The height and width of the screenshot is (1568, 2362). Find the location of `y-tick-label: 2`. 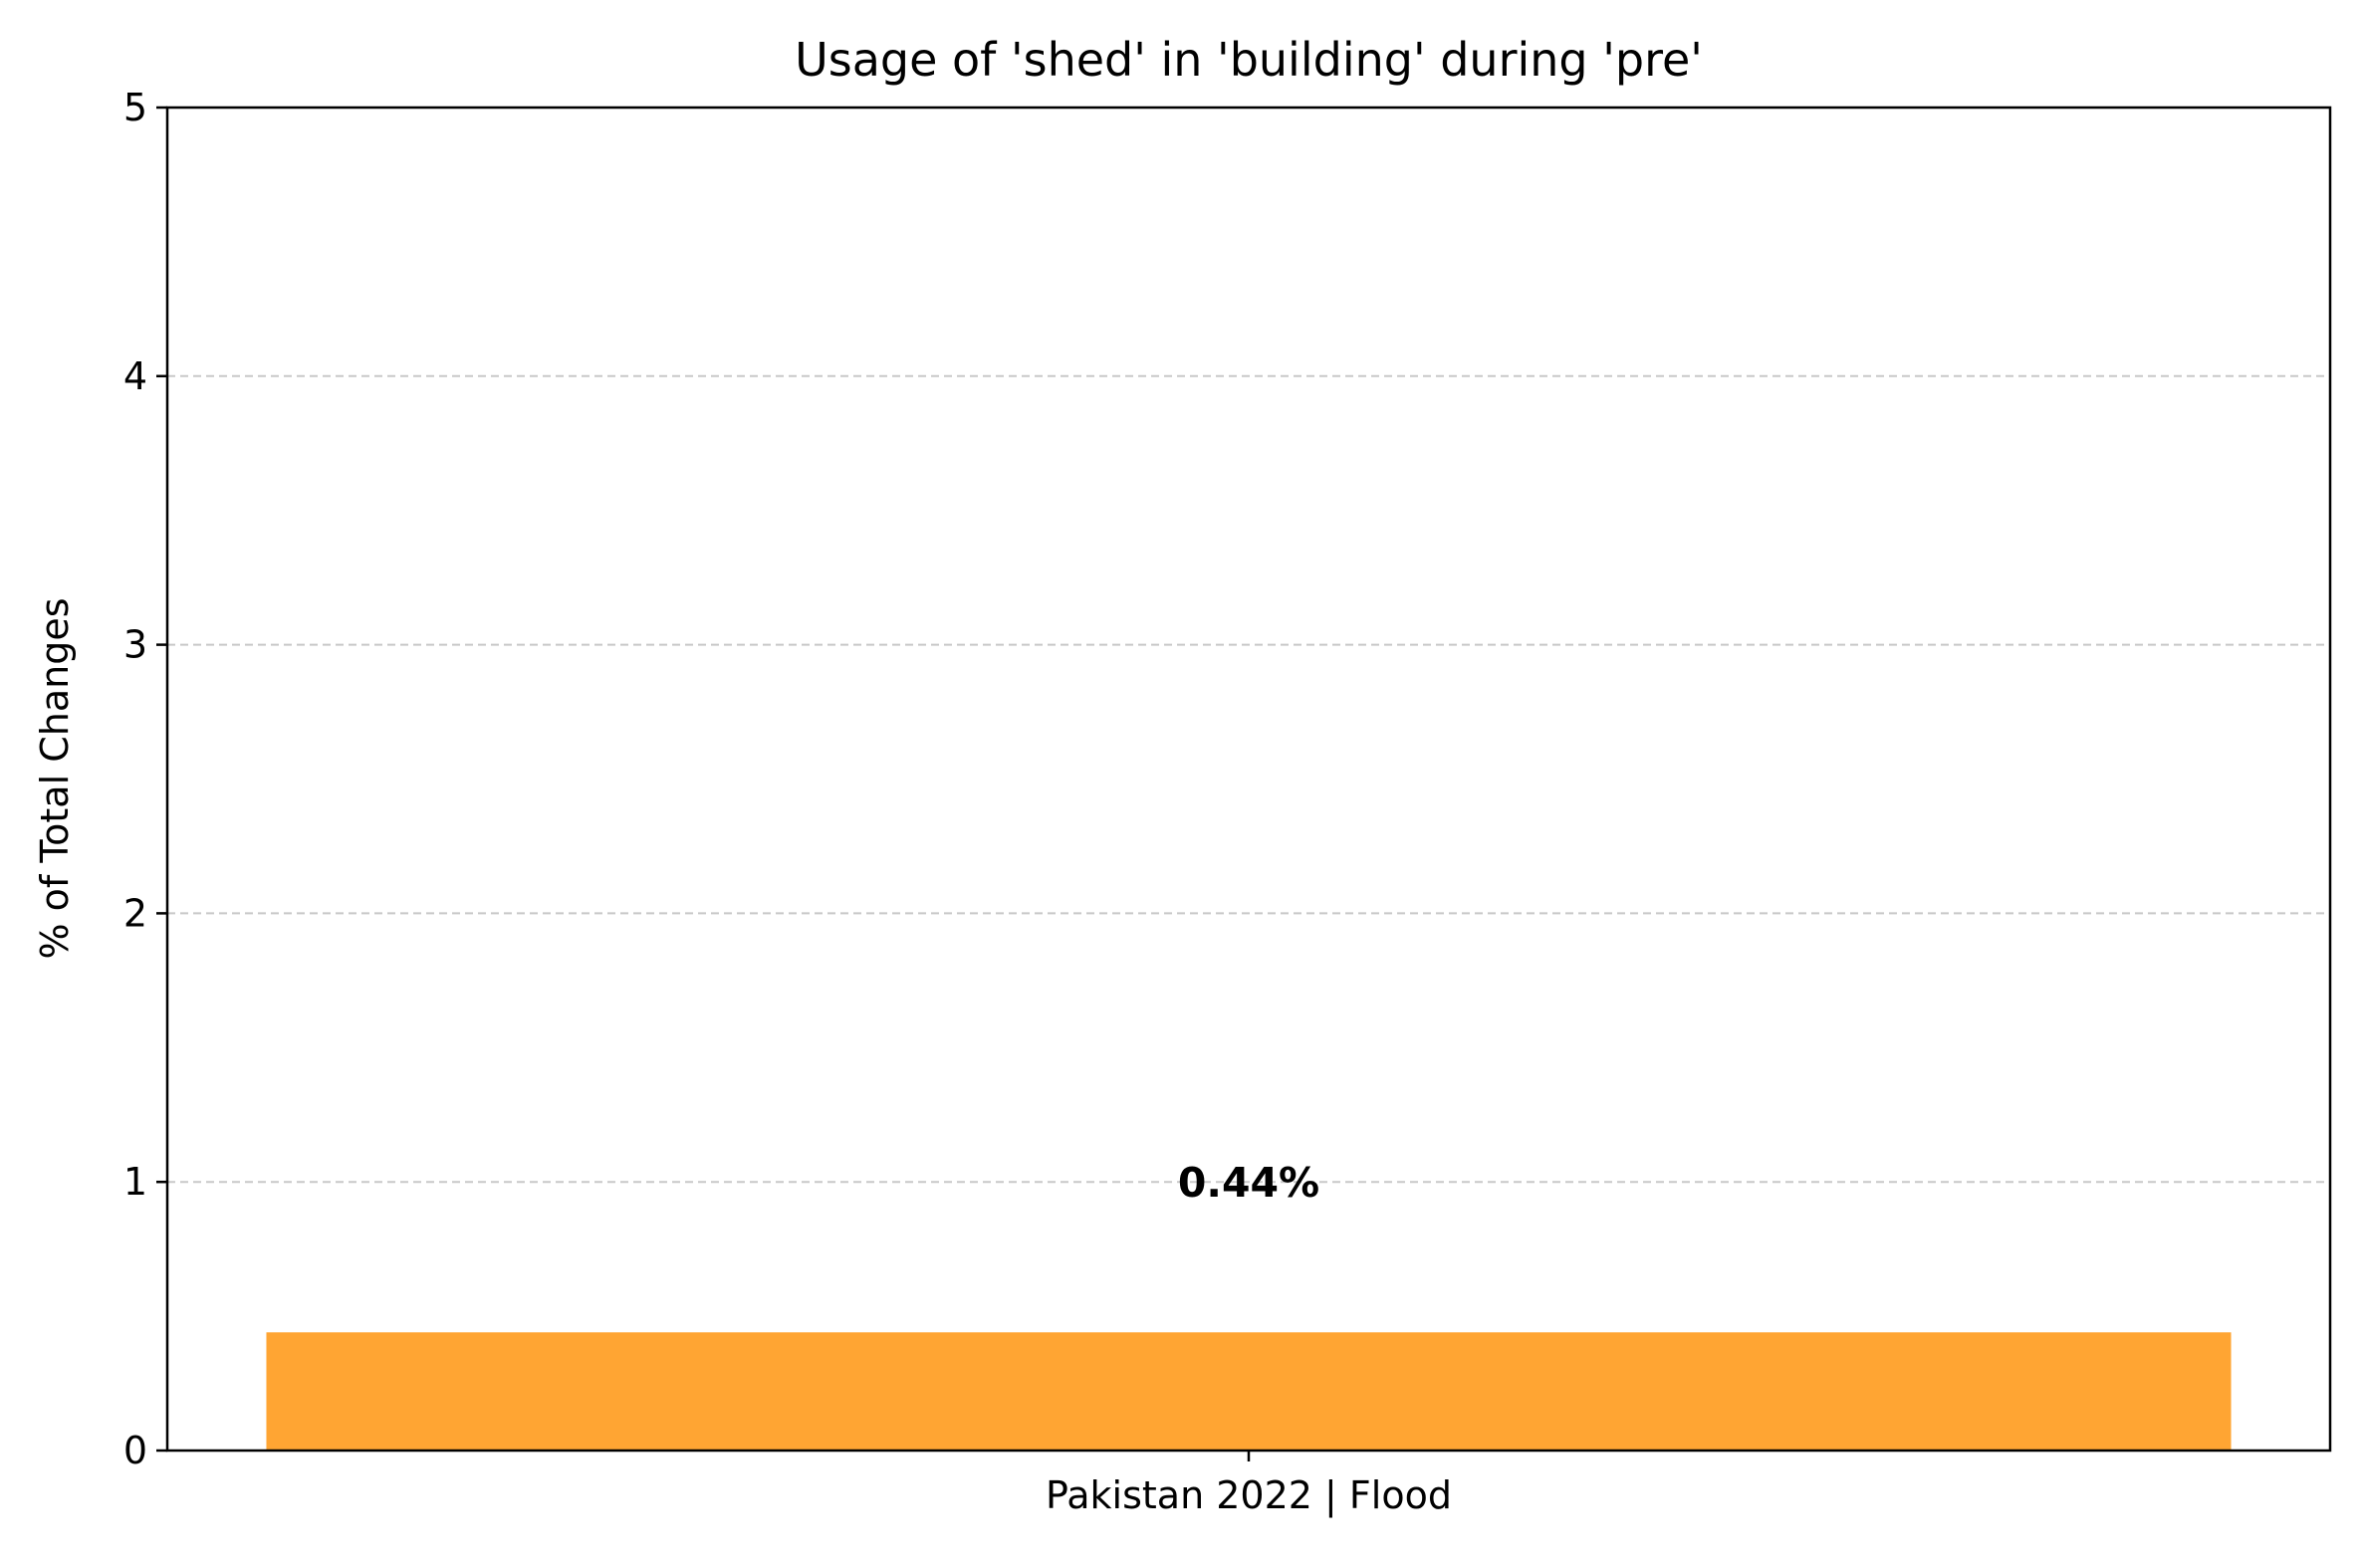

y-tick-label: 2 is located at coordinates (135, 913).